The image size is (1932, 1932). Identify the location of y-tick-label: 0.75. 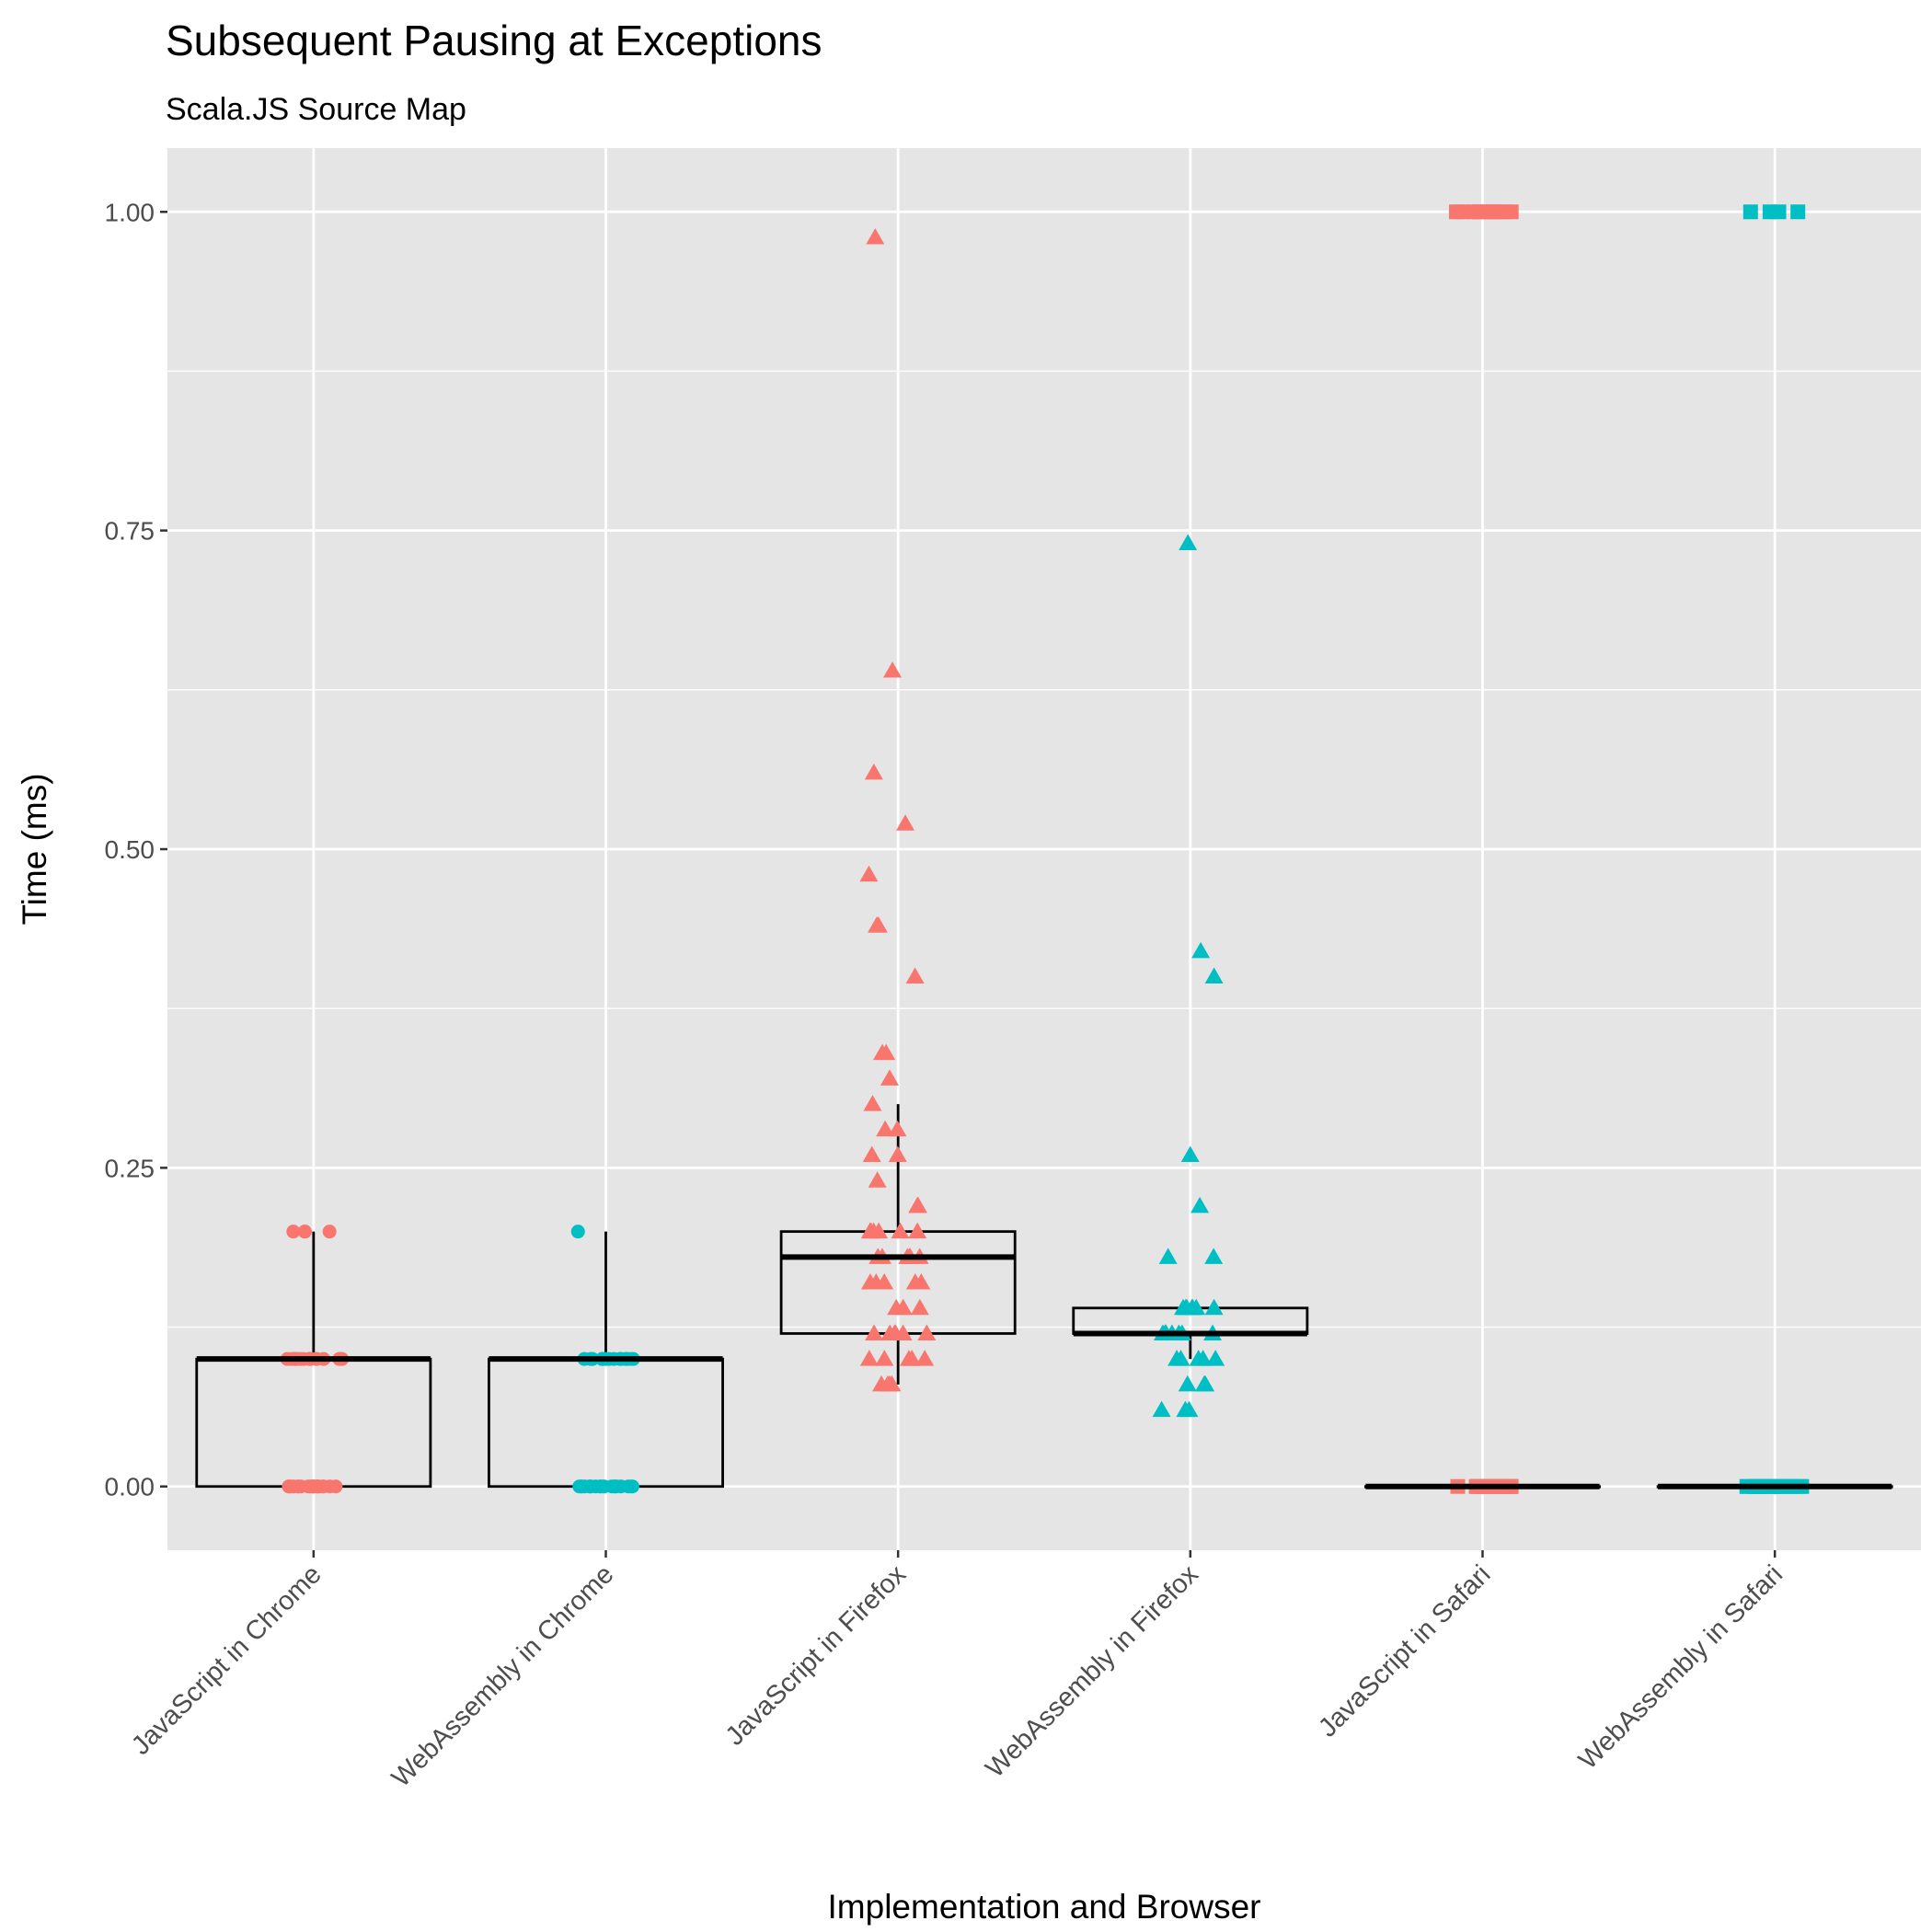
(130, 531).